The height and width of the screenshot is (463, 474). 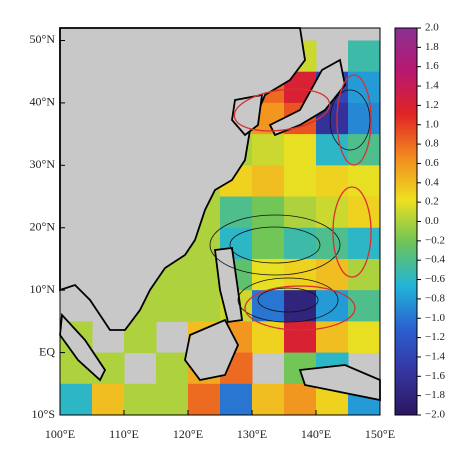 What do you see at coordinates (435, 240) in the screenshot?
I see `colorbar-tick-label: −0.2` at bounding box center [435, 240].